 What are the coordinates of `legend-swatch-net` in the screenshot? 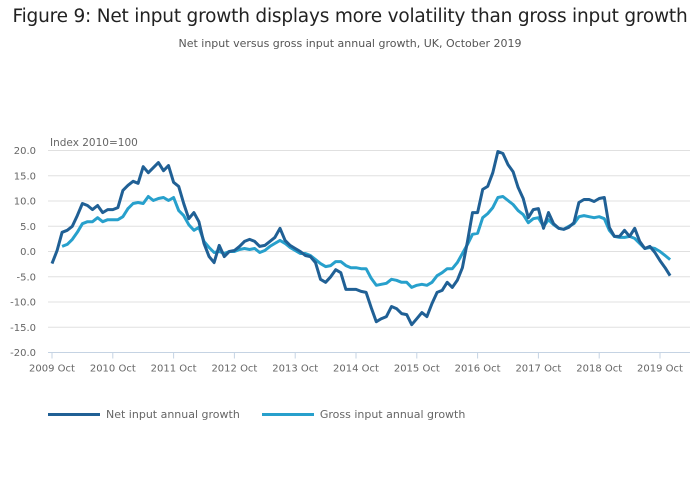 It's located at (74, 414).